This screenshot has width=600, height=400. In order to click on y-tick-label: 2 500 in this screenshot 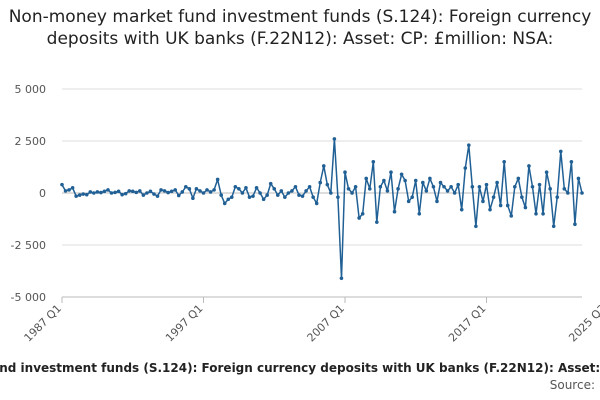, I will do `click(31, 141)`.